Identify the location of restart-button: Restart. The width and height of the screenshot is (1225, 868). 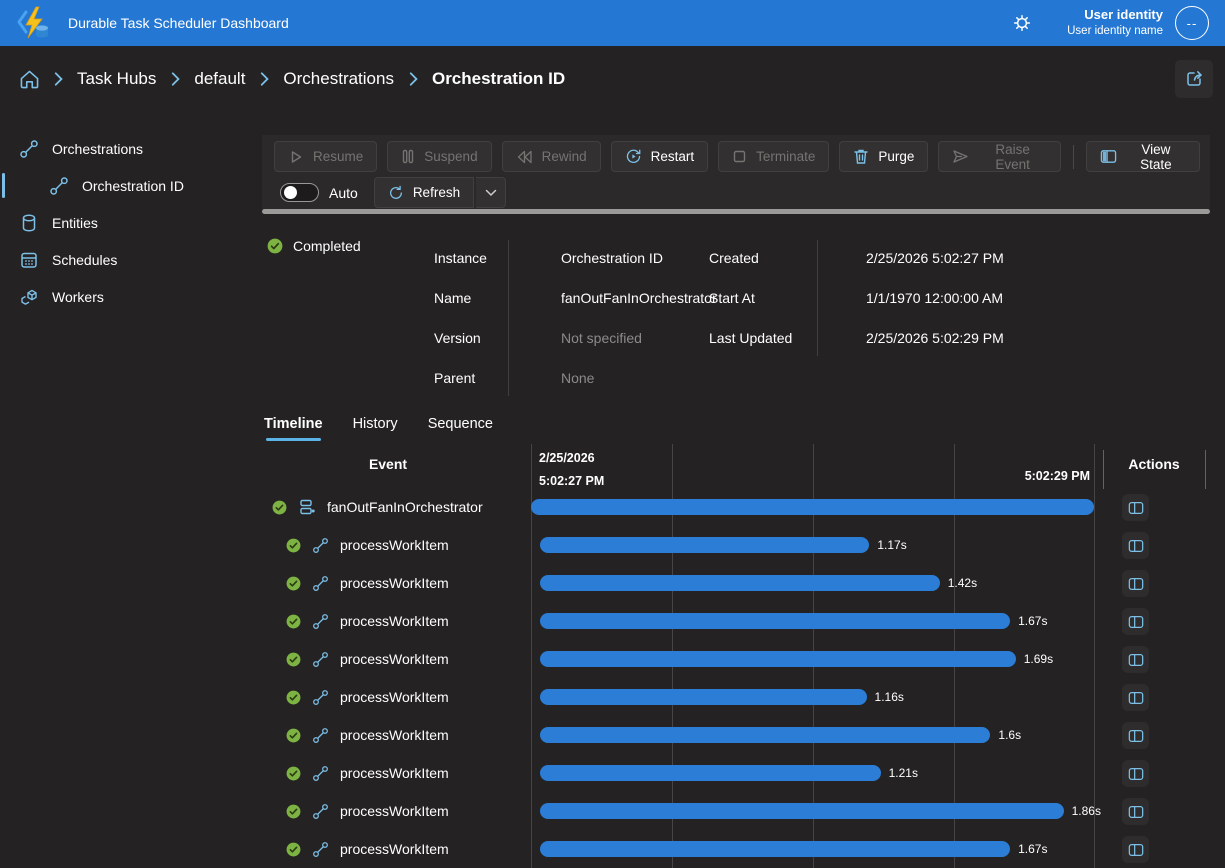
(659, 156).